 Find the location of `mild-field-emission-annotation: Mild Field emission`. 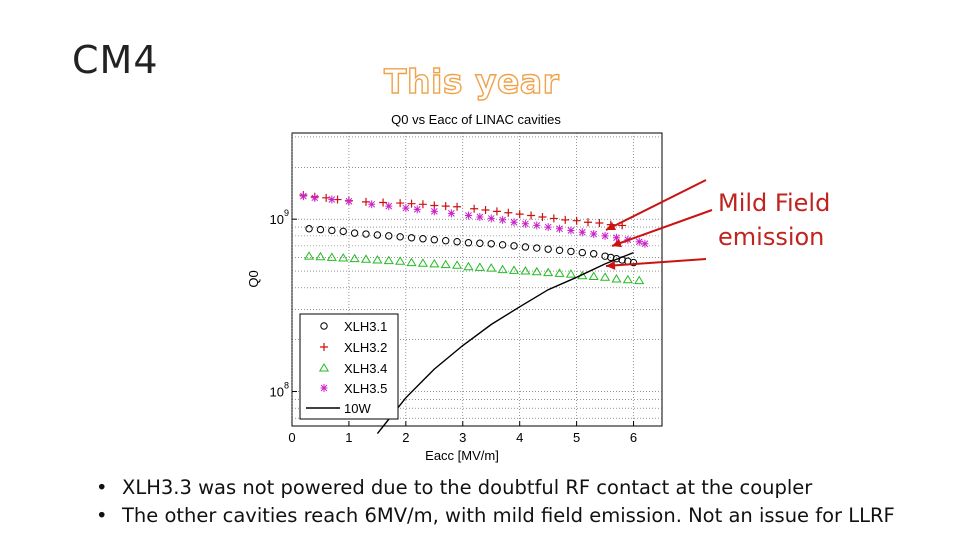

mild-field-emission-annotation: Mild Field emission is located at coordinates (774, 220).